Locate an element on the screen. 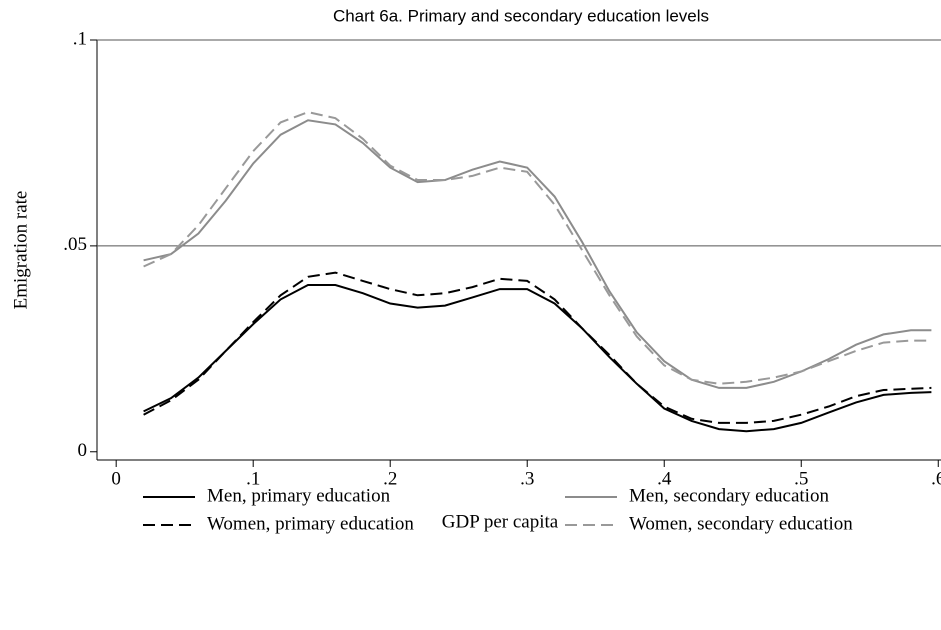 This screenshot has width=941, height=630. y-axis-label: Emigration rate is located at coordinates (20, 250).